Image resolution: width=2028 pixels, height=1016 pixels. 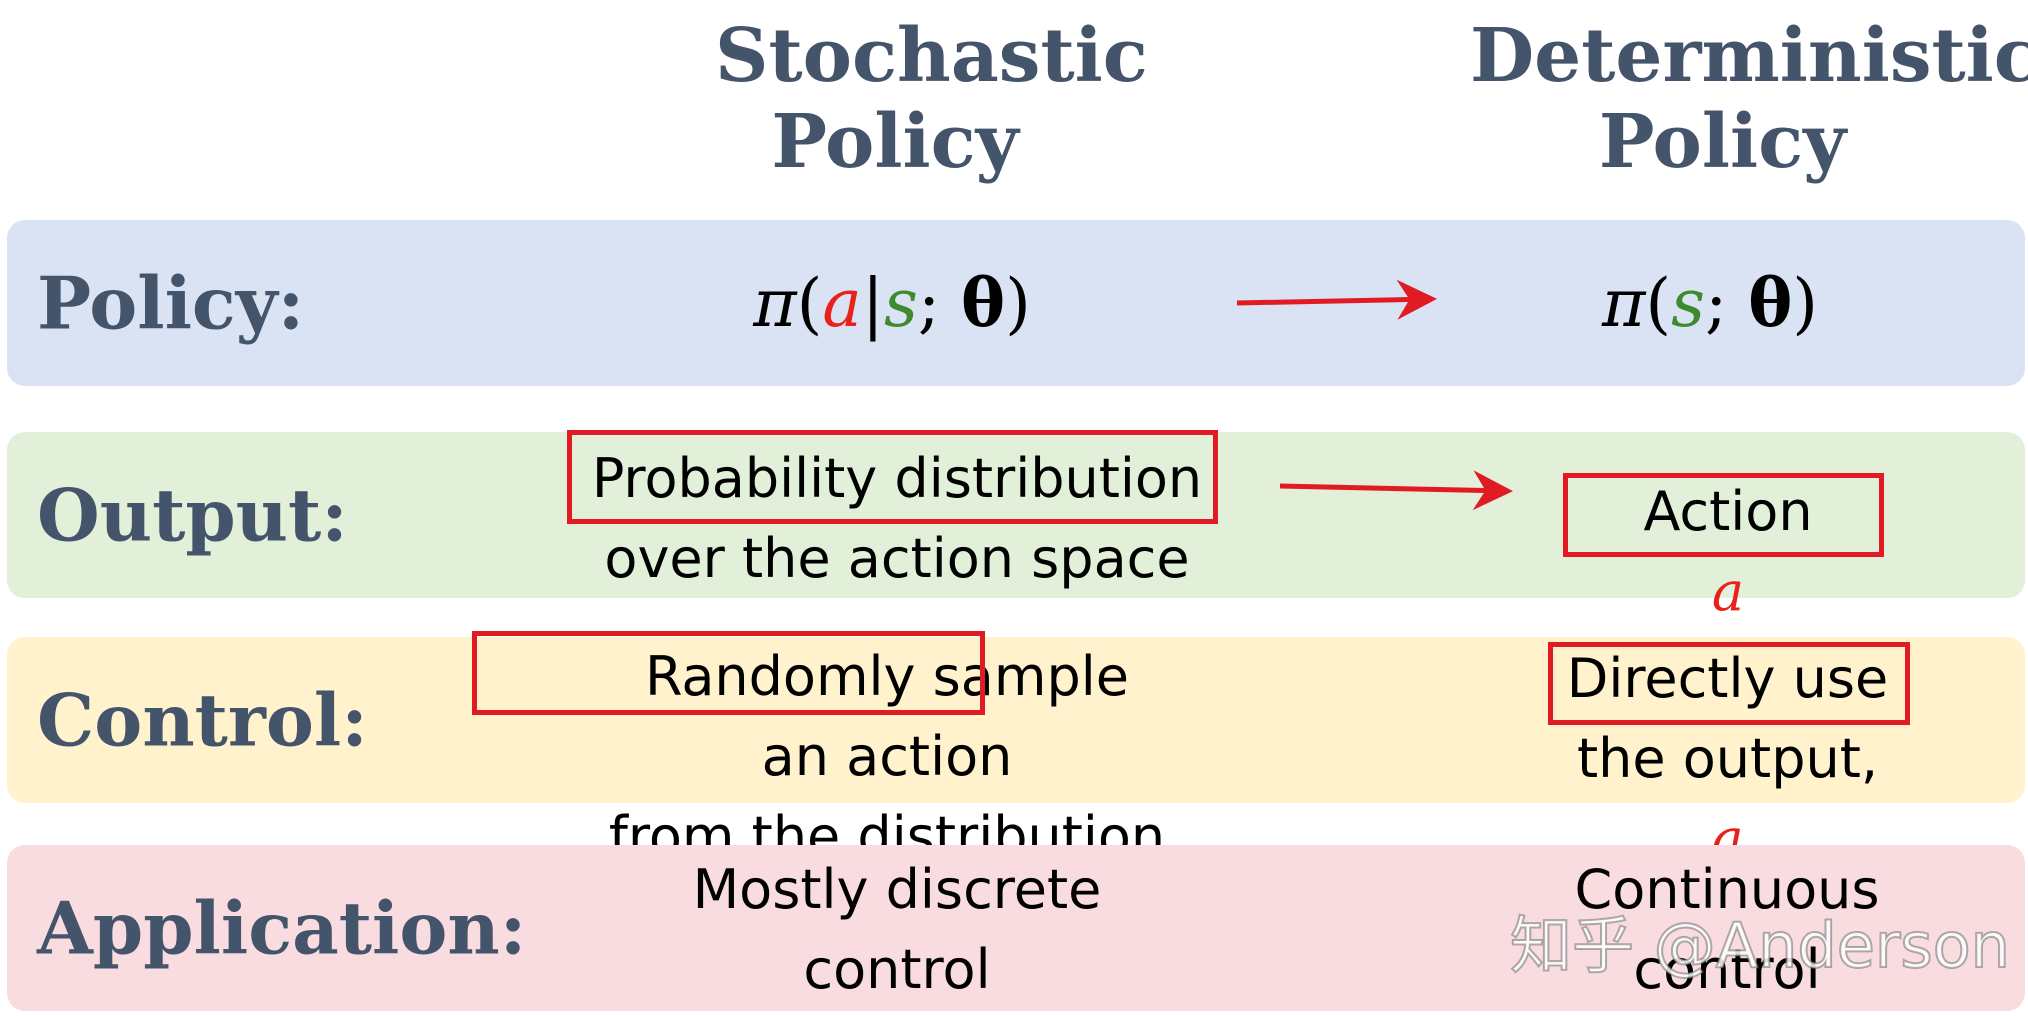 I want to click on probability-distribution-highlight-box, so click(x=892, y=477).